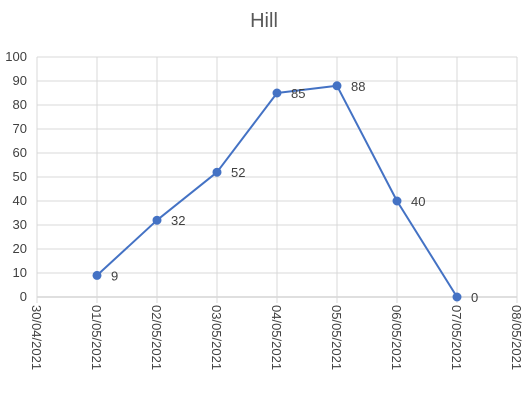  What do you see at coordinates (238, 172) in the screenshot?
I see `data-label: 52` at bounding box center [238, 172].